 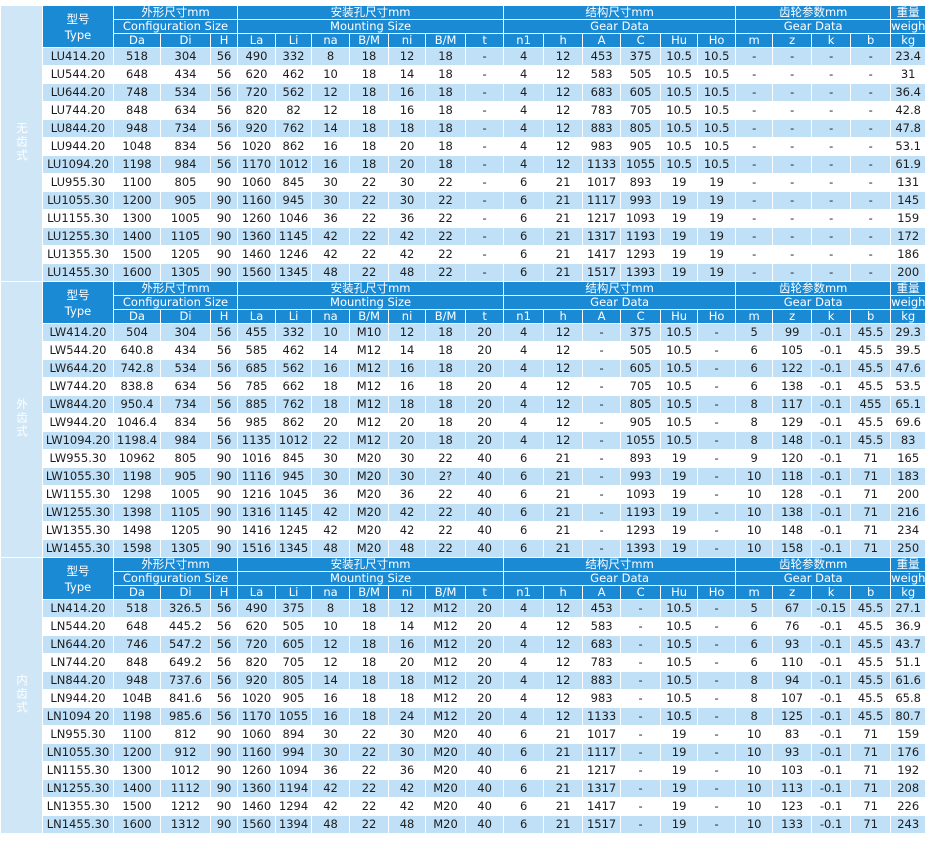 What do you see at coordinates (407, 350) in the screenshot?
I see `value-cell: 14` at bounding box center [407, 350].